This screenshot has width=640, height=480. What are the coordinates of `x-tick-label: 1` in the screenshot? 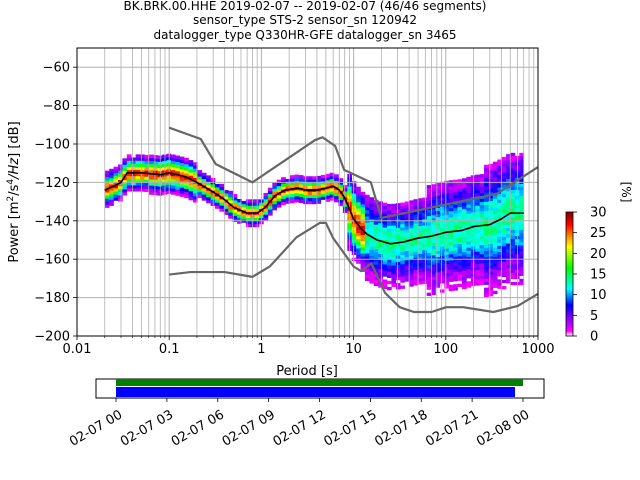 It's located at (261, 349).